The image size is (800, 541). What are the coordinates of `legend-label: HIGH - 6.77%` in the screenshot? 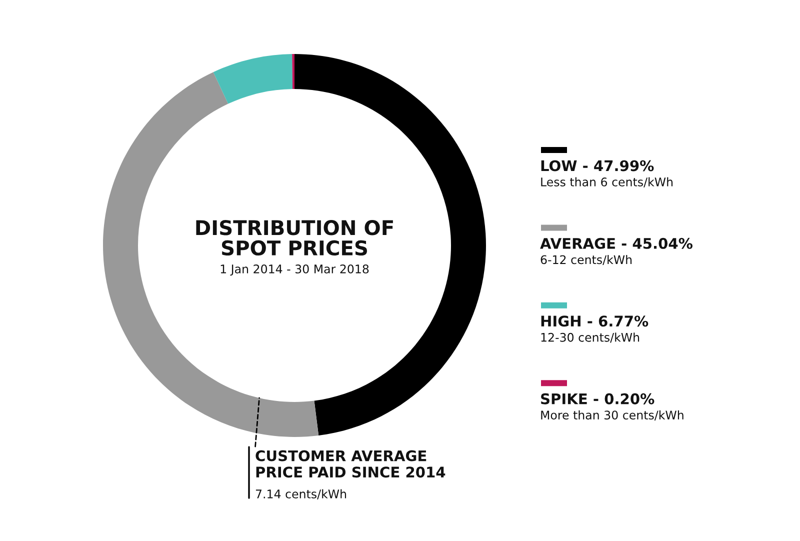 It's located at (594, 321).